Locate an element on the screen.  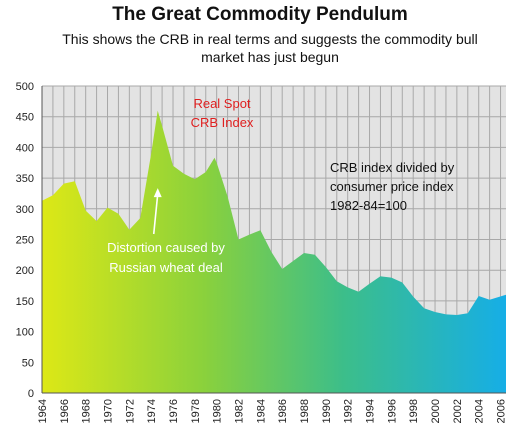
x-tick-label: 1966 is located at coordinates (65, 411).